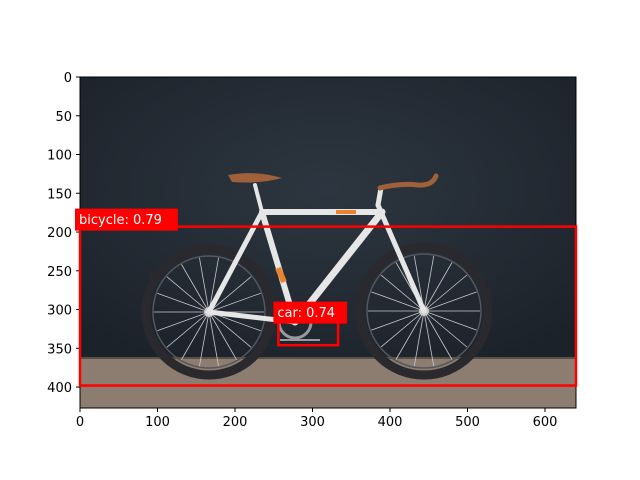  I want to click on y-tick-label: 250, so click(59, 272).